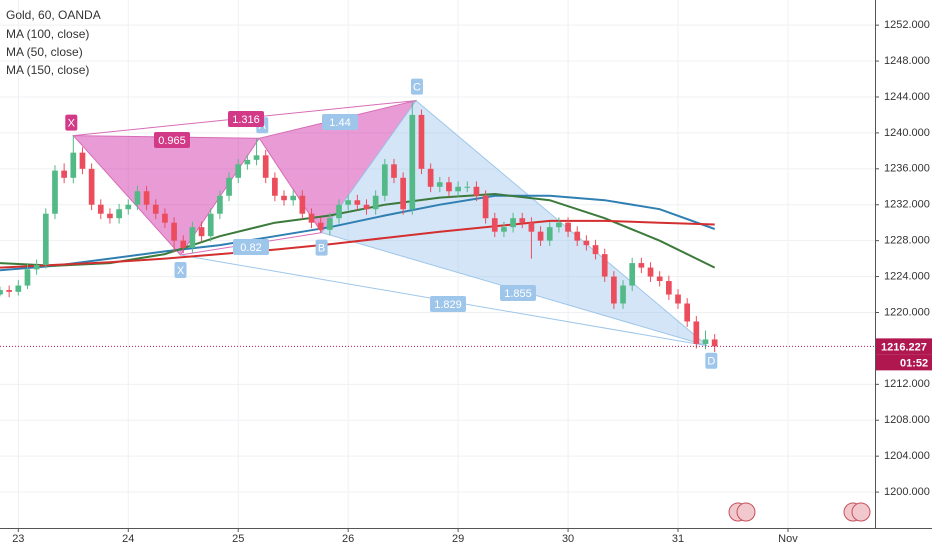  I want to click on x-tick-label: 30, so click(568, 539).